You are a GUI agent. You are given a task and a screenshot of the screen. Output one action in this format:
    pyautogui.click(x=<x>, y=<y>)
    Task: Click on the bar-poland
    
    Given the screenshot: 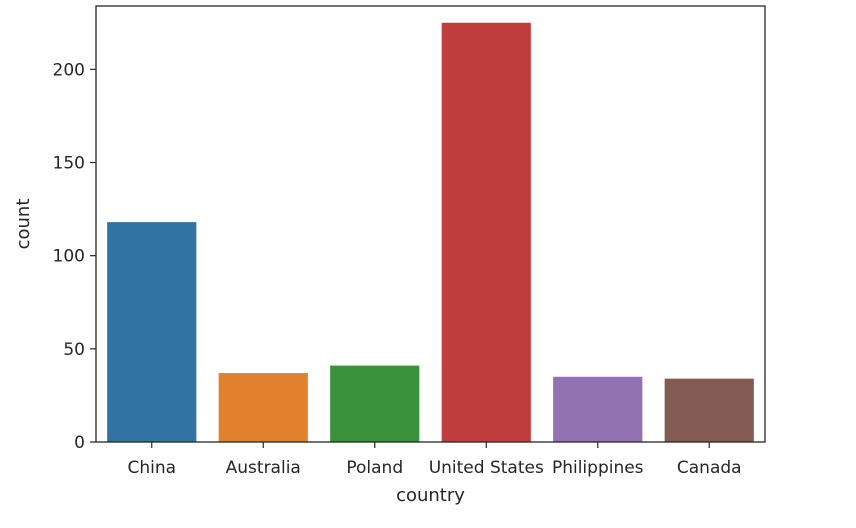 What is the action you would take?
    pyautogui.click(x=375, y=403)
    